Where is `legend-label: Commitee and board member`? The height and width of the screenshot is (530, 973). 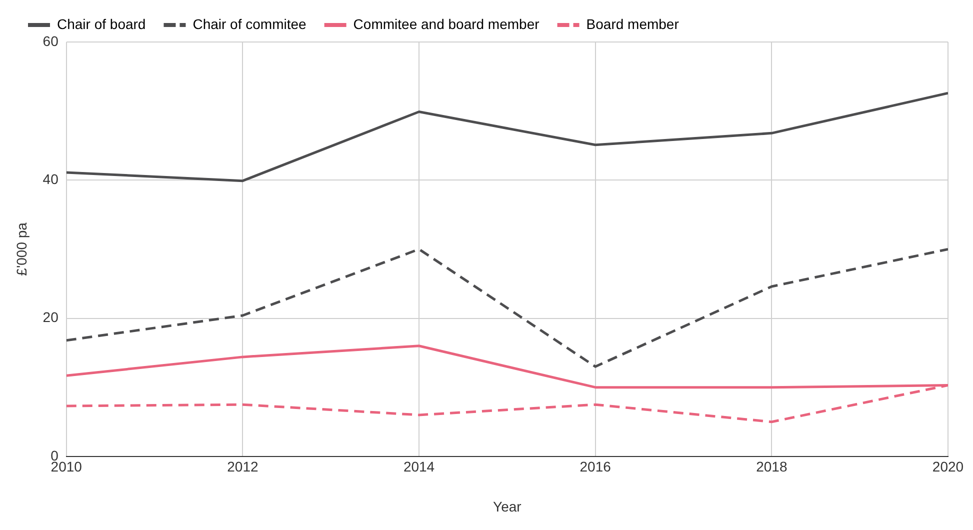 legend-label: Commitee and board member is located at coordinates (446, 24).